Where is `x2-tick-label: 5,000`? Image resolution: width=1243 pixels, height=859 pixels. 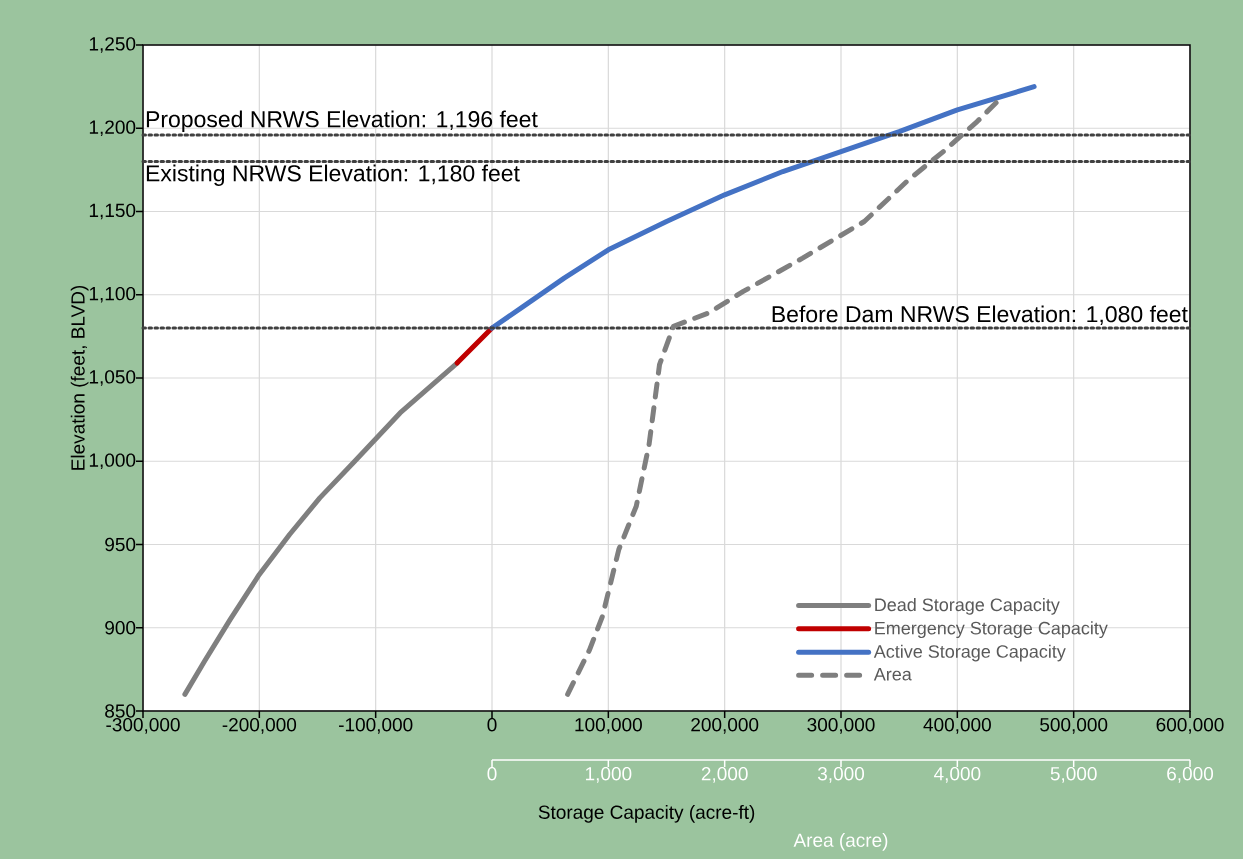 x2-tick-label: 5,000 is located at coordinates (1073, 775).